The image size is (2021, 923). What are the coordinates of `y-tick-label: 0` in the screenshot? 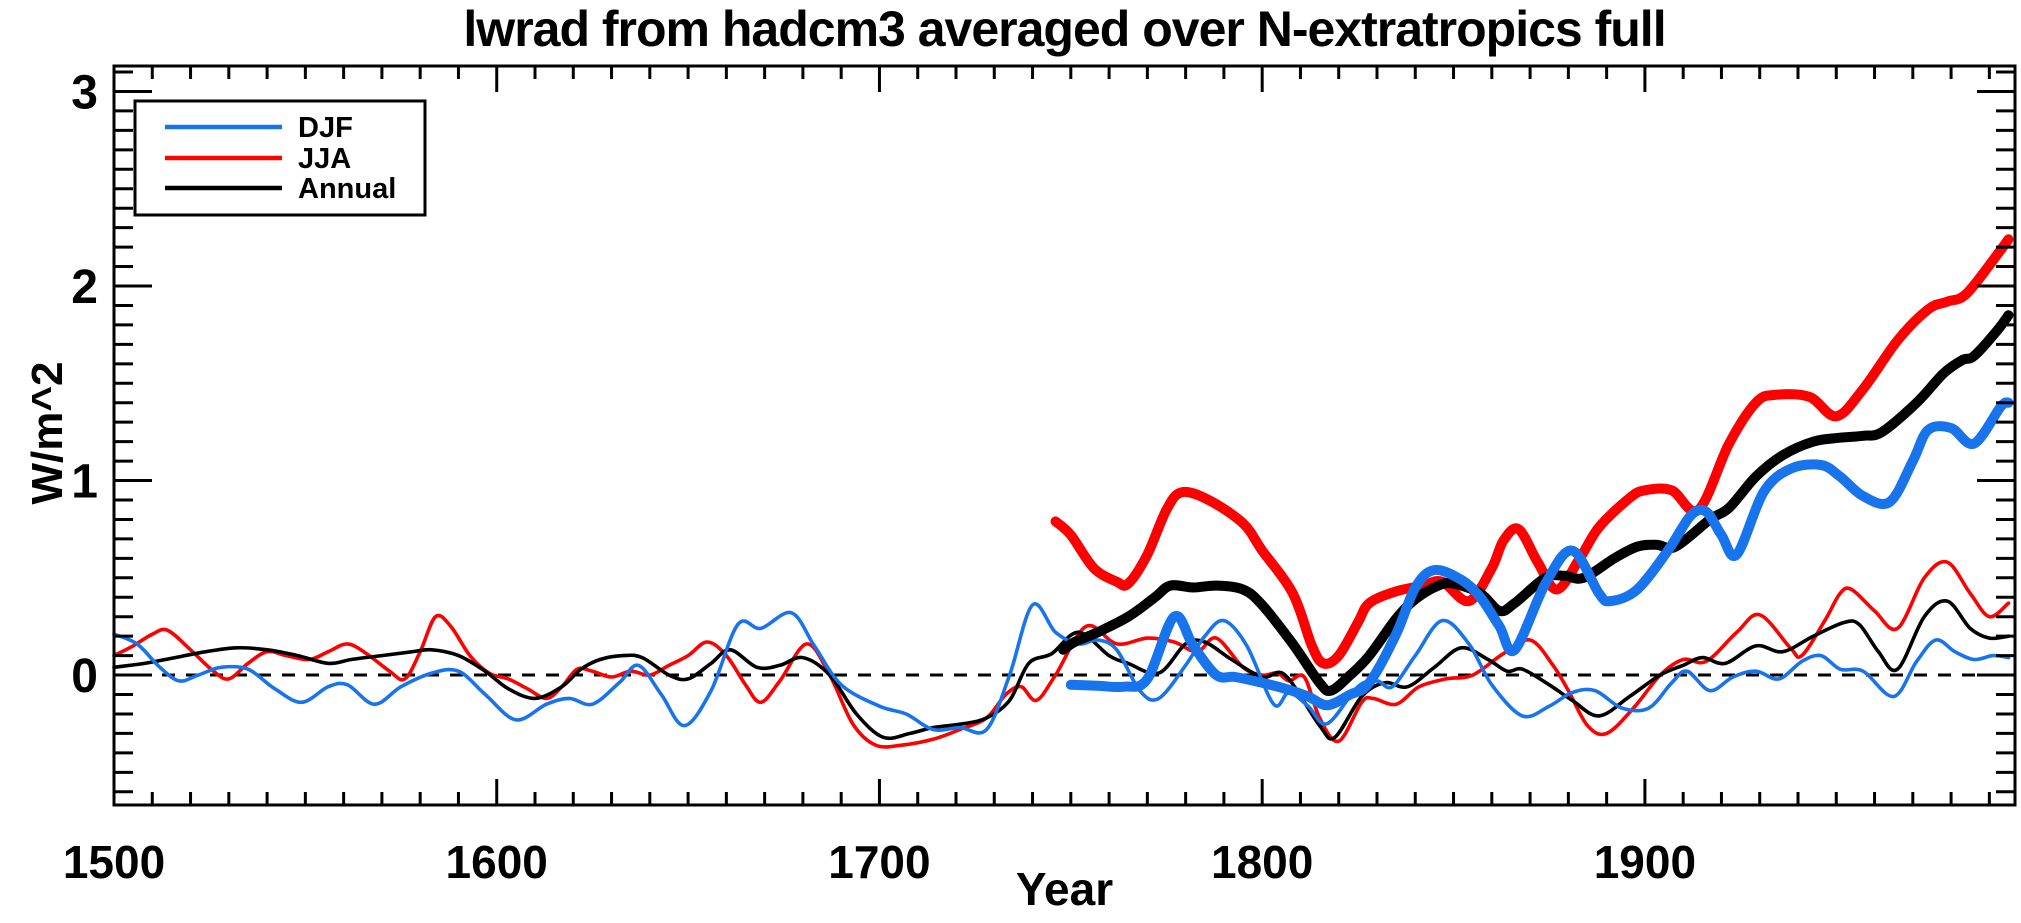 It's located at (84, 676).